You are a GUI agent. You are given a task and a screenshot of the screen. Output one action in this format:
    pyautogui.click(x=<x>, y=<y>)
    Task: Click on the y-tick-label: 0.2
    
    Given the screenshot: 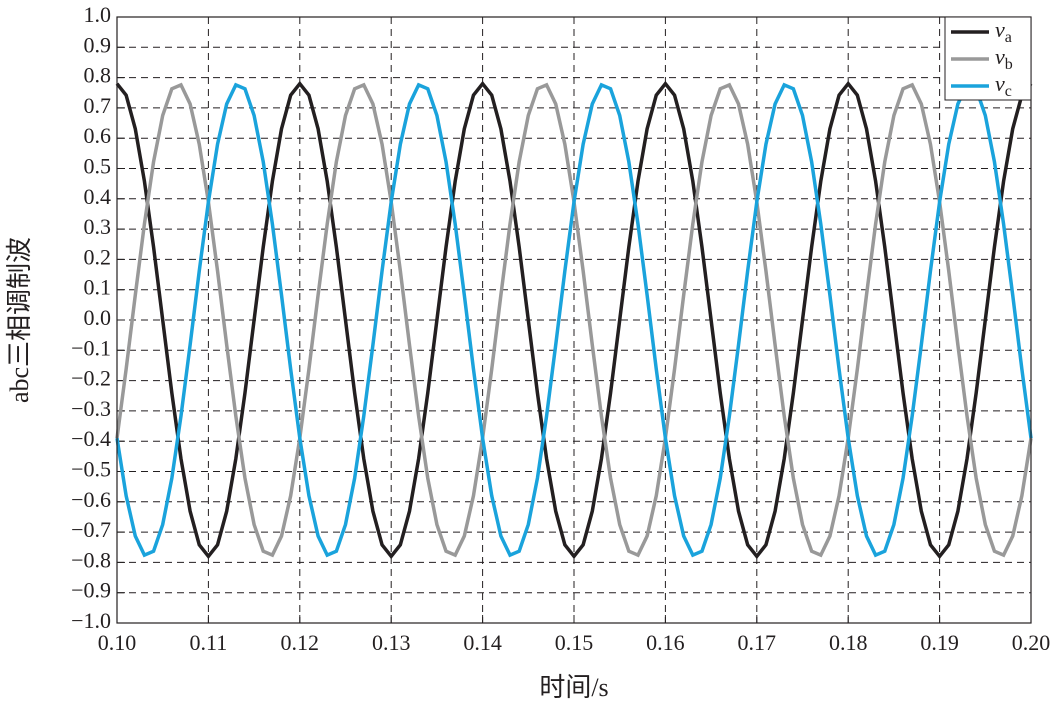 What is the action you would take?
    pyautogui.click(x=98, y=256)
    